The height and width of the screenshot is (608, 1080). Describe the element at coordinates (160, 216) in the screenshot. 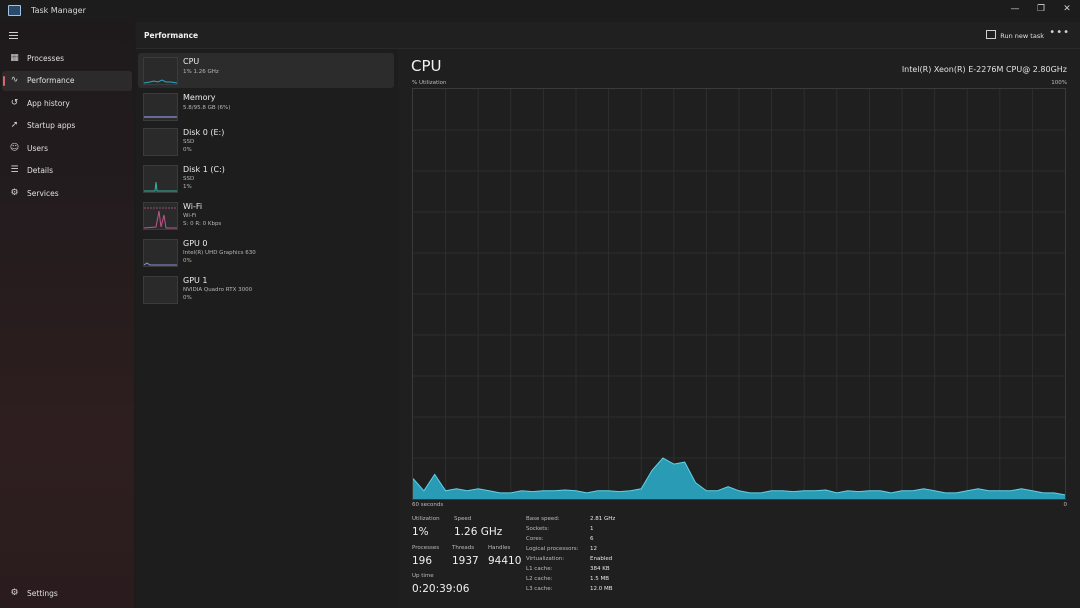

I see `wifi-thumbnail-graph` at that location.